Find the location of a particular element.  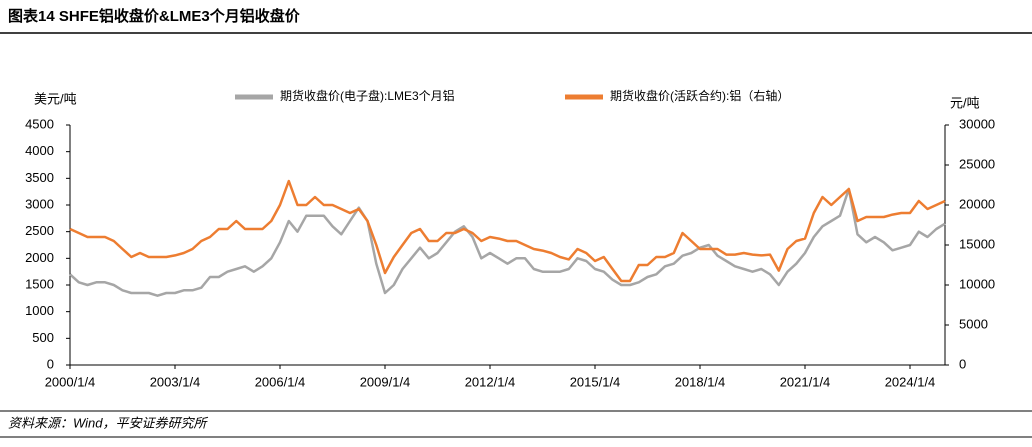

y-tick-label: 3500 is located at coordinates (39, 177).